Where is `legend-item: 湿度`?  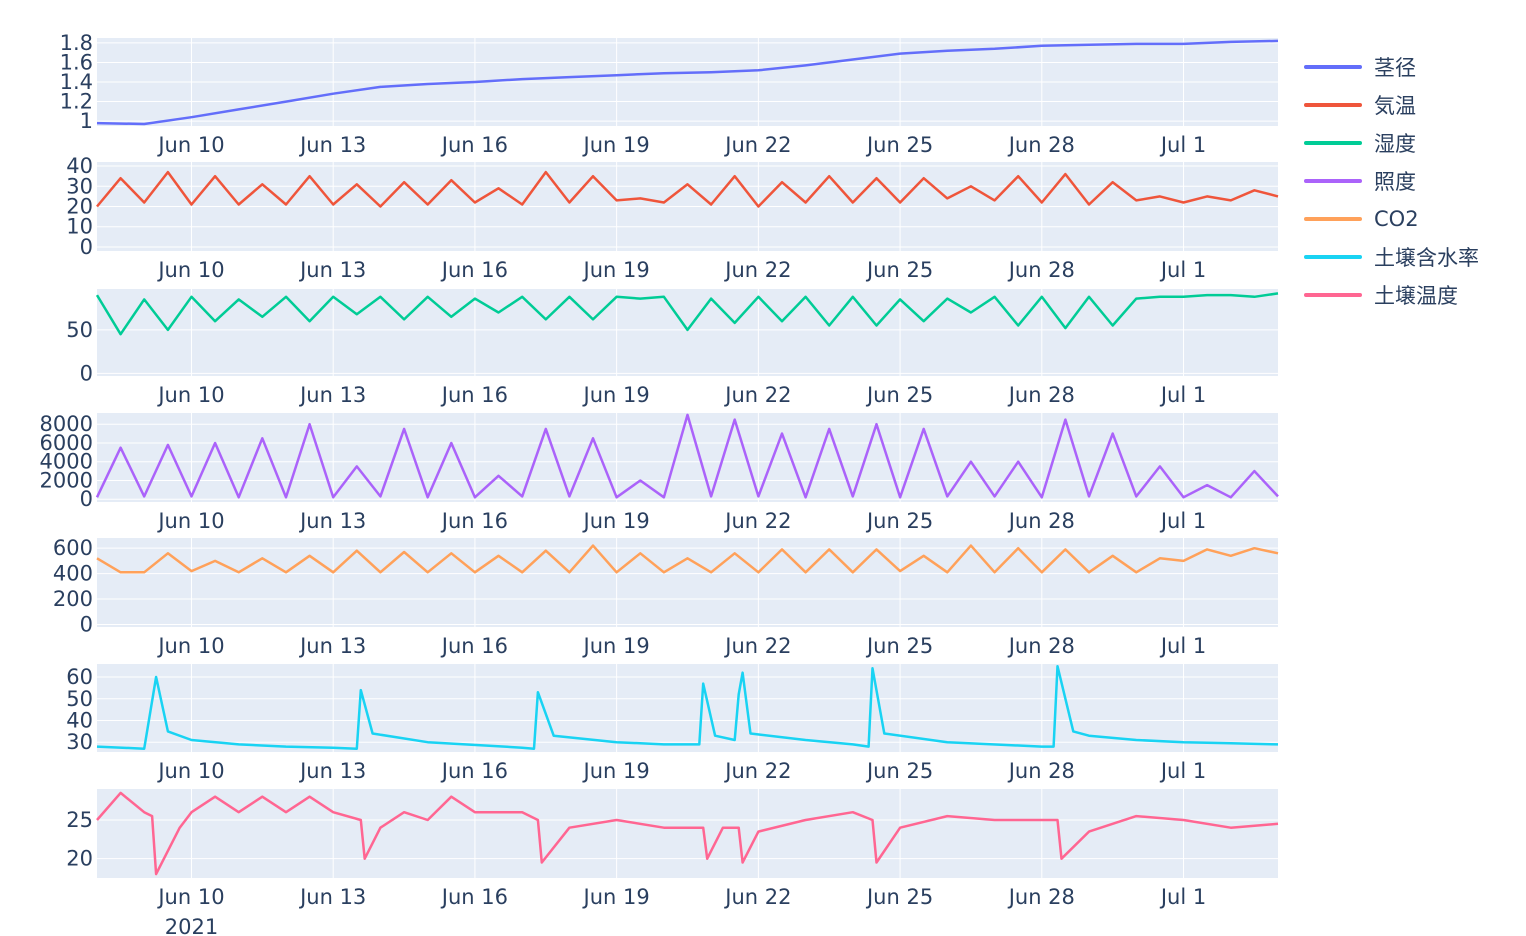 legend-item: 湿度 is located at coordinates (1411, 143).